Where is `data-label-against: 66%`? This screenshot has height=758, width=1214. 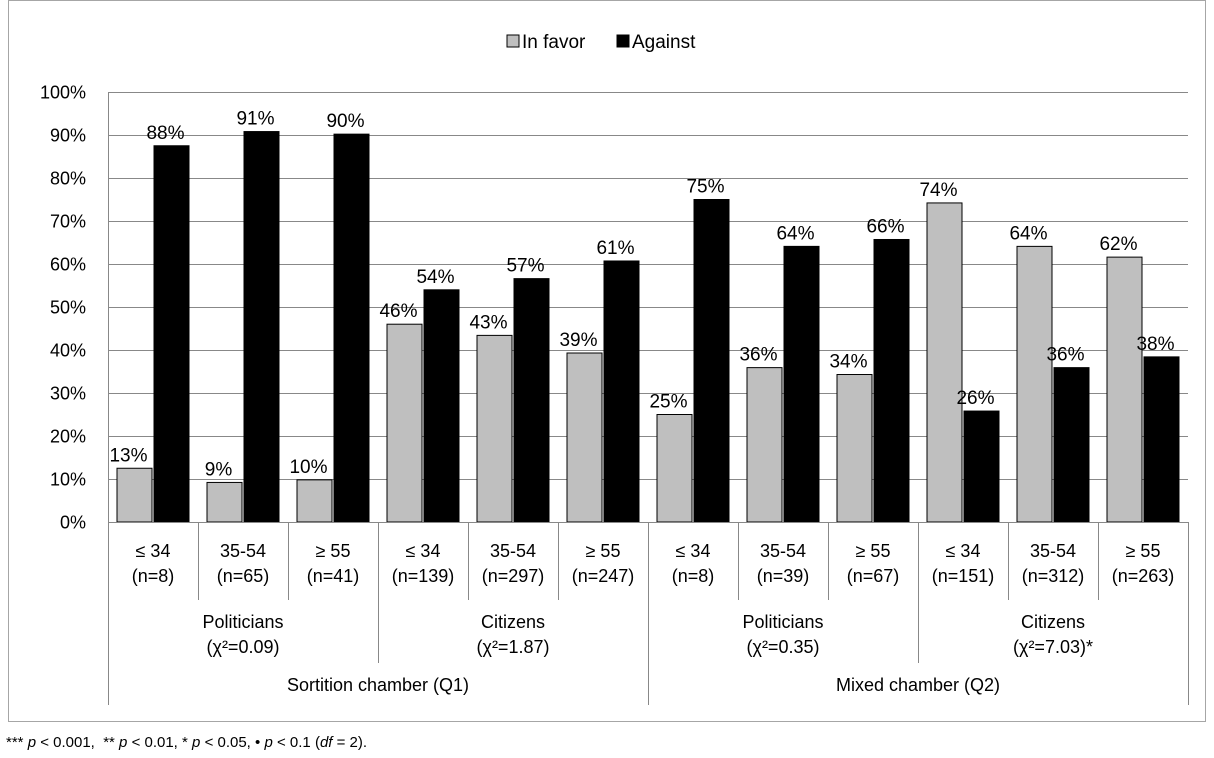 data-label-against: 66% is located at coordinates (885, 226).